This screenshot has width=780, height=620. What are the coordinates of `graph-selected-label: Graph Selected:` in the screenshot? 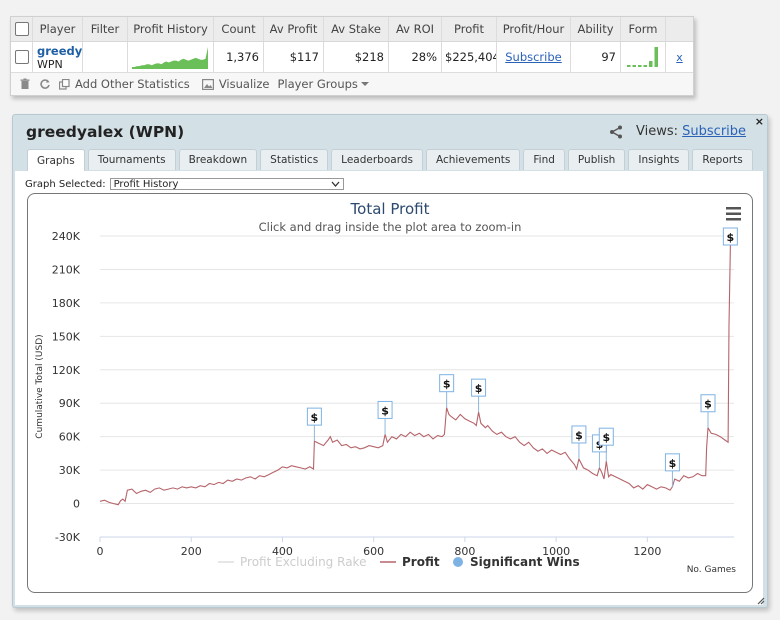 It's located at (65, 184).